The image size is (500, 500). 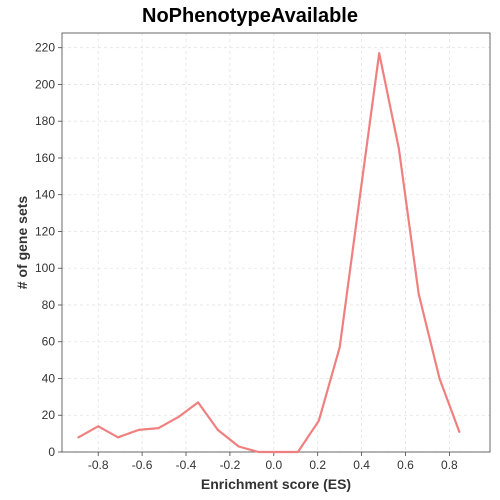 What do you see at coordinates (45, 268) in the screenshot?
I see `y-tick-label: 100` at bounding box center [45, 268].